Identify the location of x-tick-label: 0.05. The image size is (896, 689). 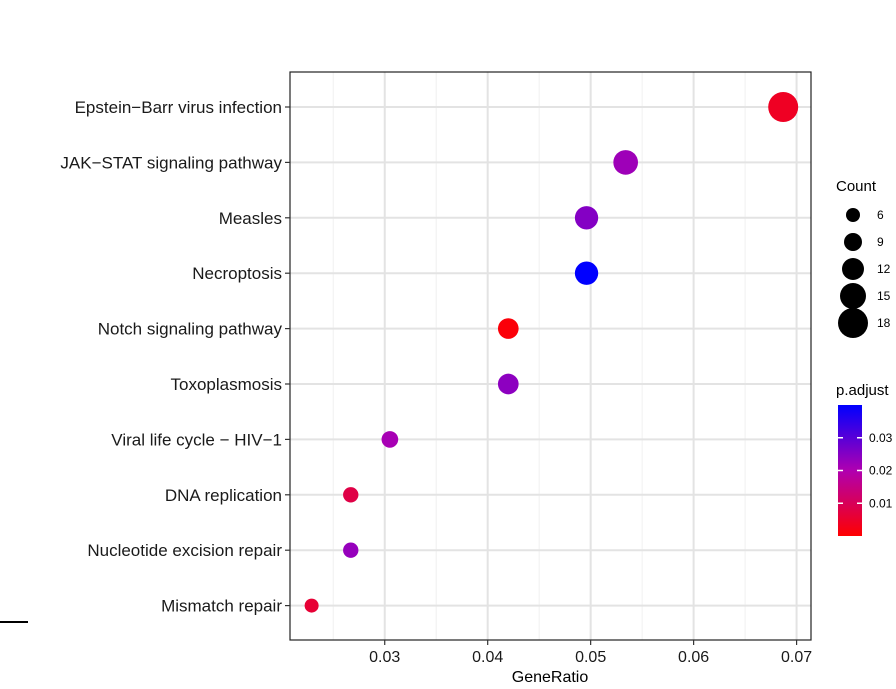
(590, 657).